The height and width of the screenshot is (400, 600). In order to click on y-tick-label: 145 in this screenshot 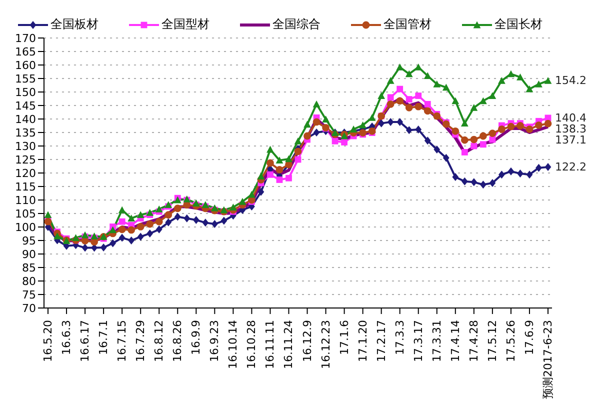, I will do `click(25, 105)`.